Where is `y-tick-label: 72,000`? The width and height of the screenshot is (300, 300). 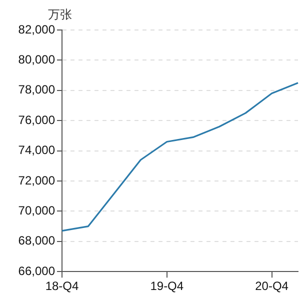 y-tick-label: 72,000 is located at coordinates (37, 180).